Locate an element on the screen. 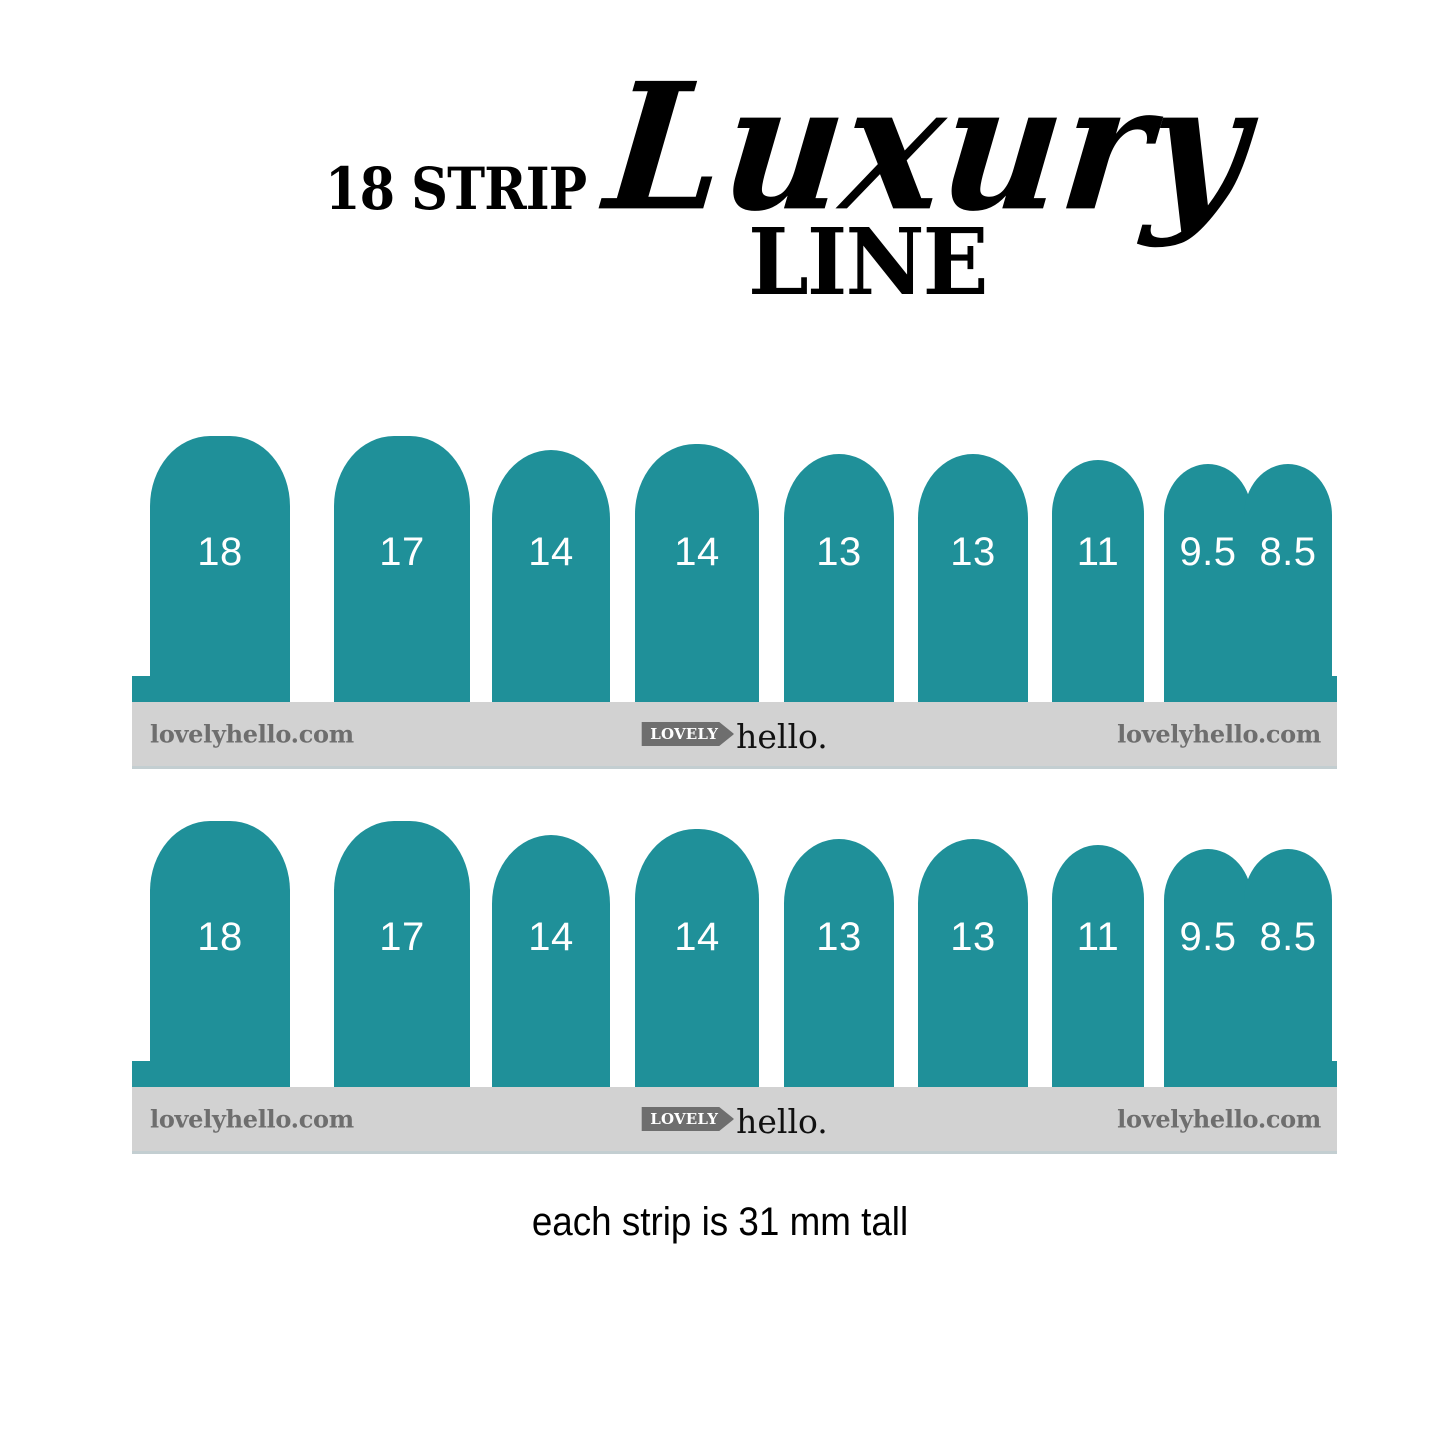 This screenshot has height=1440, width=1440. title-prefix: 18 STRIP is located at coordinates (456, 189).